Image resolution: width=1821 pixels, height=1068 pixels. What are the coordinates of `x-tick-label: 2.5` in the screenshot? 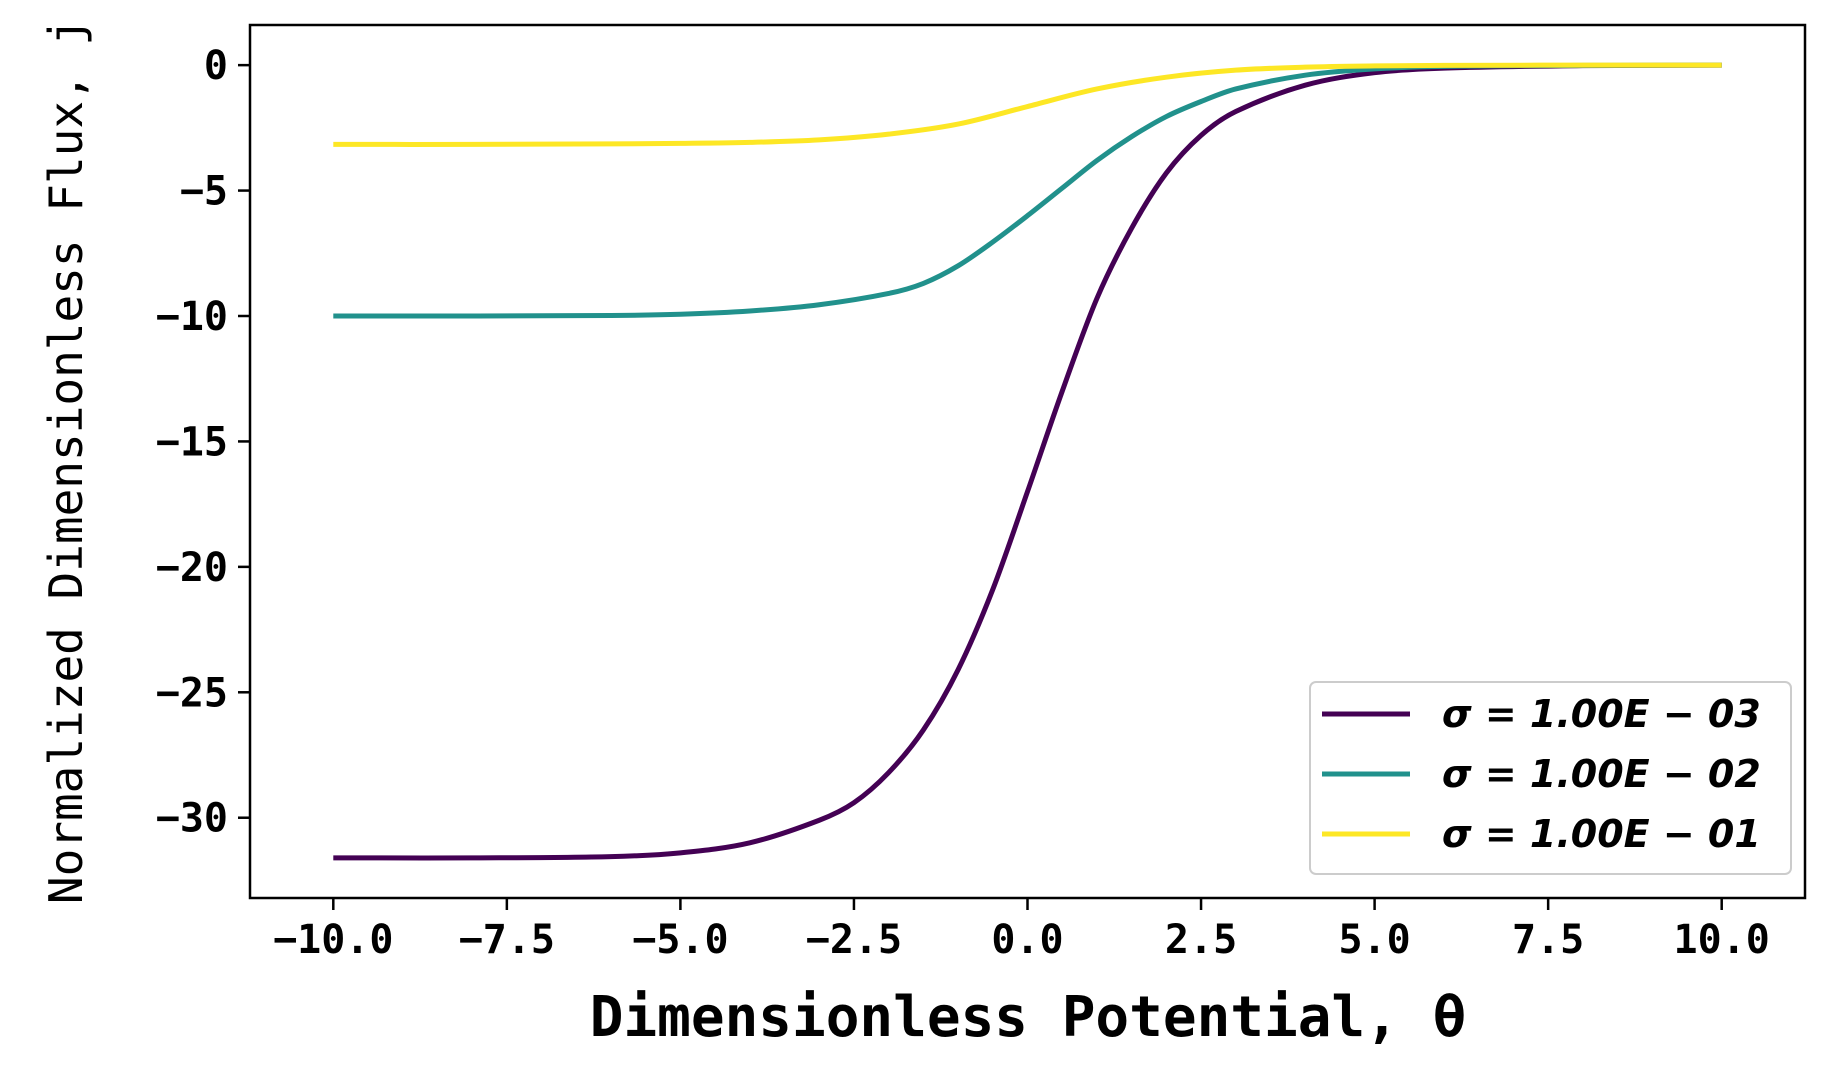 It's located at (1201, 940).